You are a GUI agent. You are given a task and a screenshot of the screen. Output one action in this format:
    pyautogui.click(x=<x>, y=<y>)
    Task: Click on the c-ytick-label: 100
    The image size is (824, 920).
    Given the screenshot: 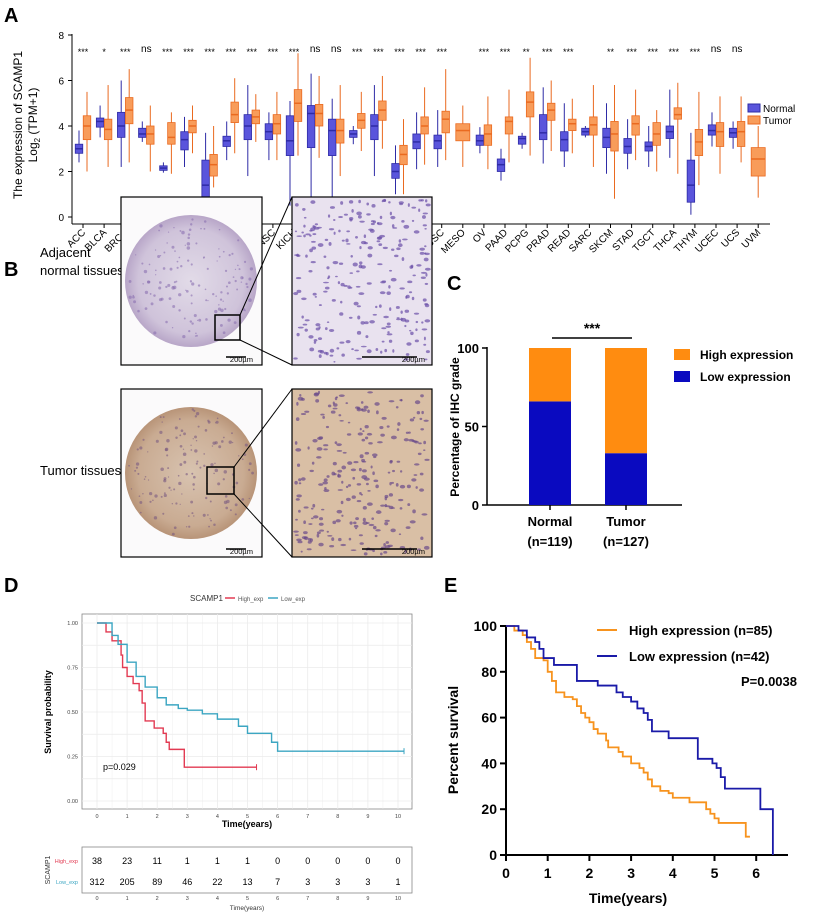 What is the action you would take?
    pyautogui.click(x=468, y=348)
    